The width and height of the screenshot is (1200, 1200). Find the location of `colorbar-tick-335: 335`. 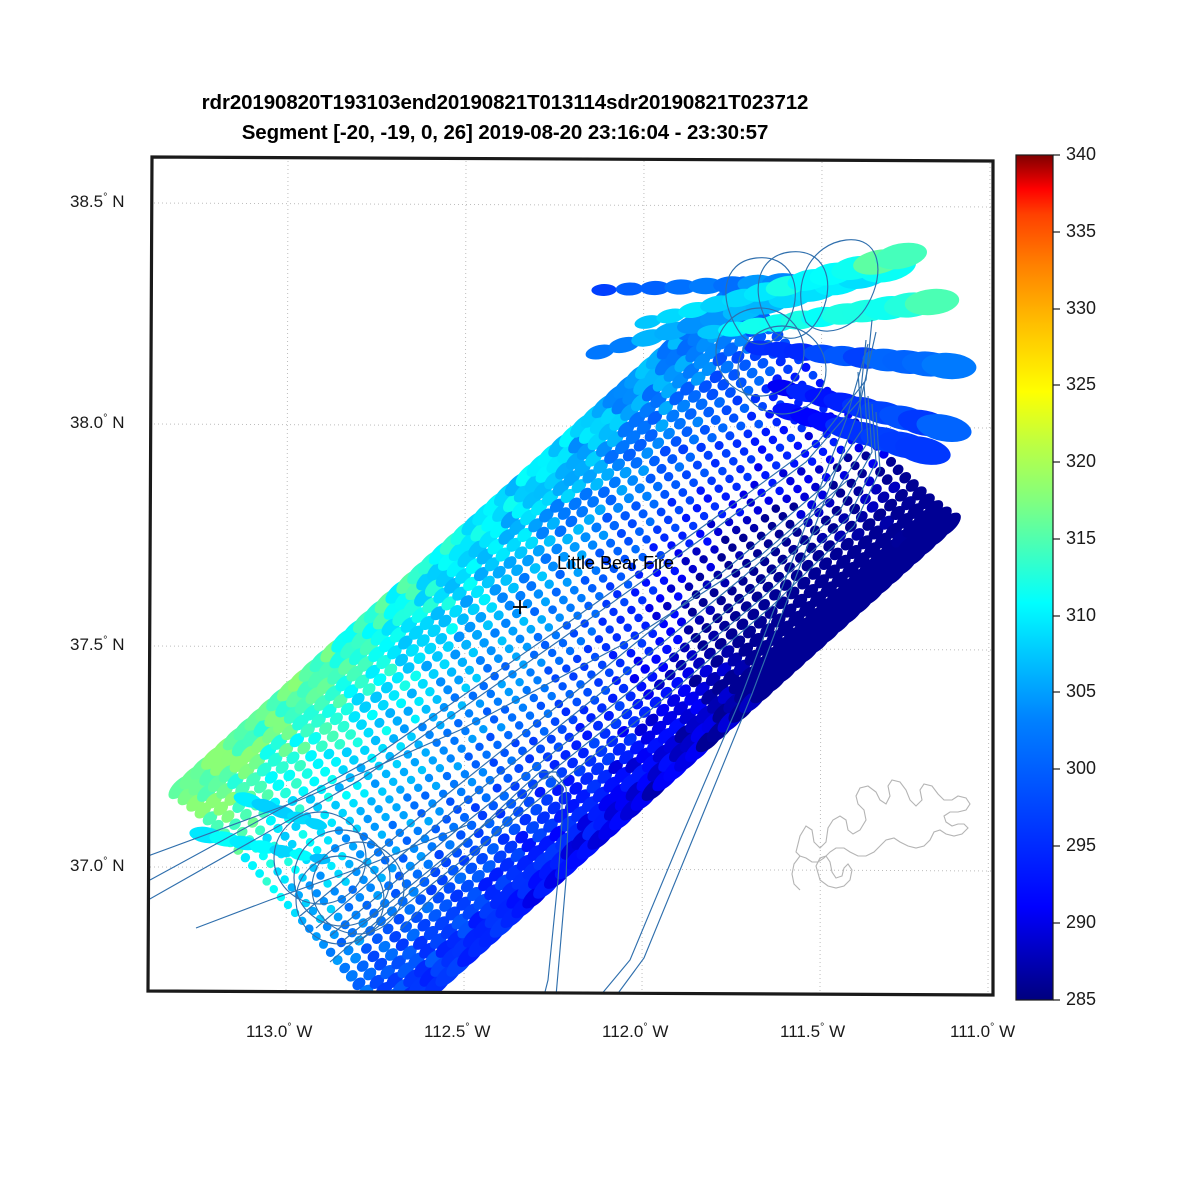

colorbar-tick-335: 335 is located at coordinates (1081, 231).